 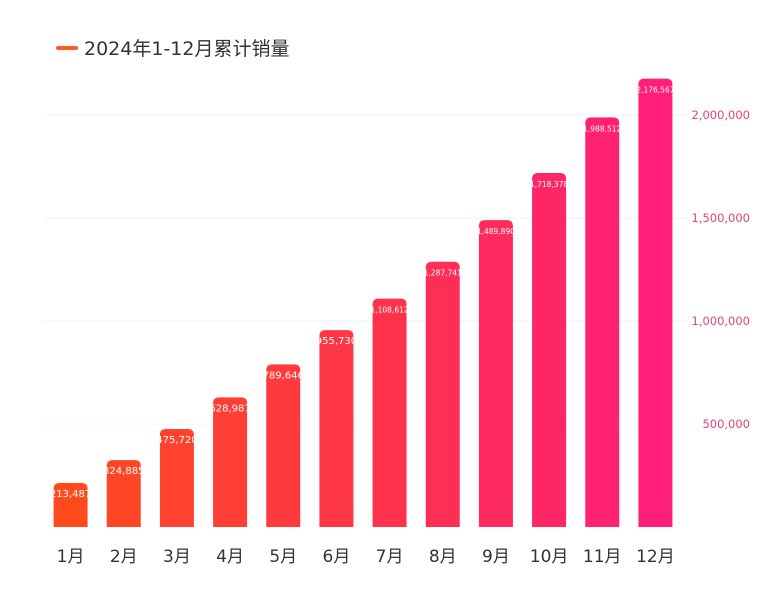 I want to click on x-tick-label: 12月, so click(x=655, y=557).